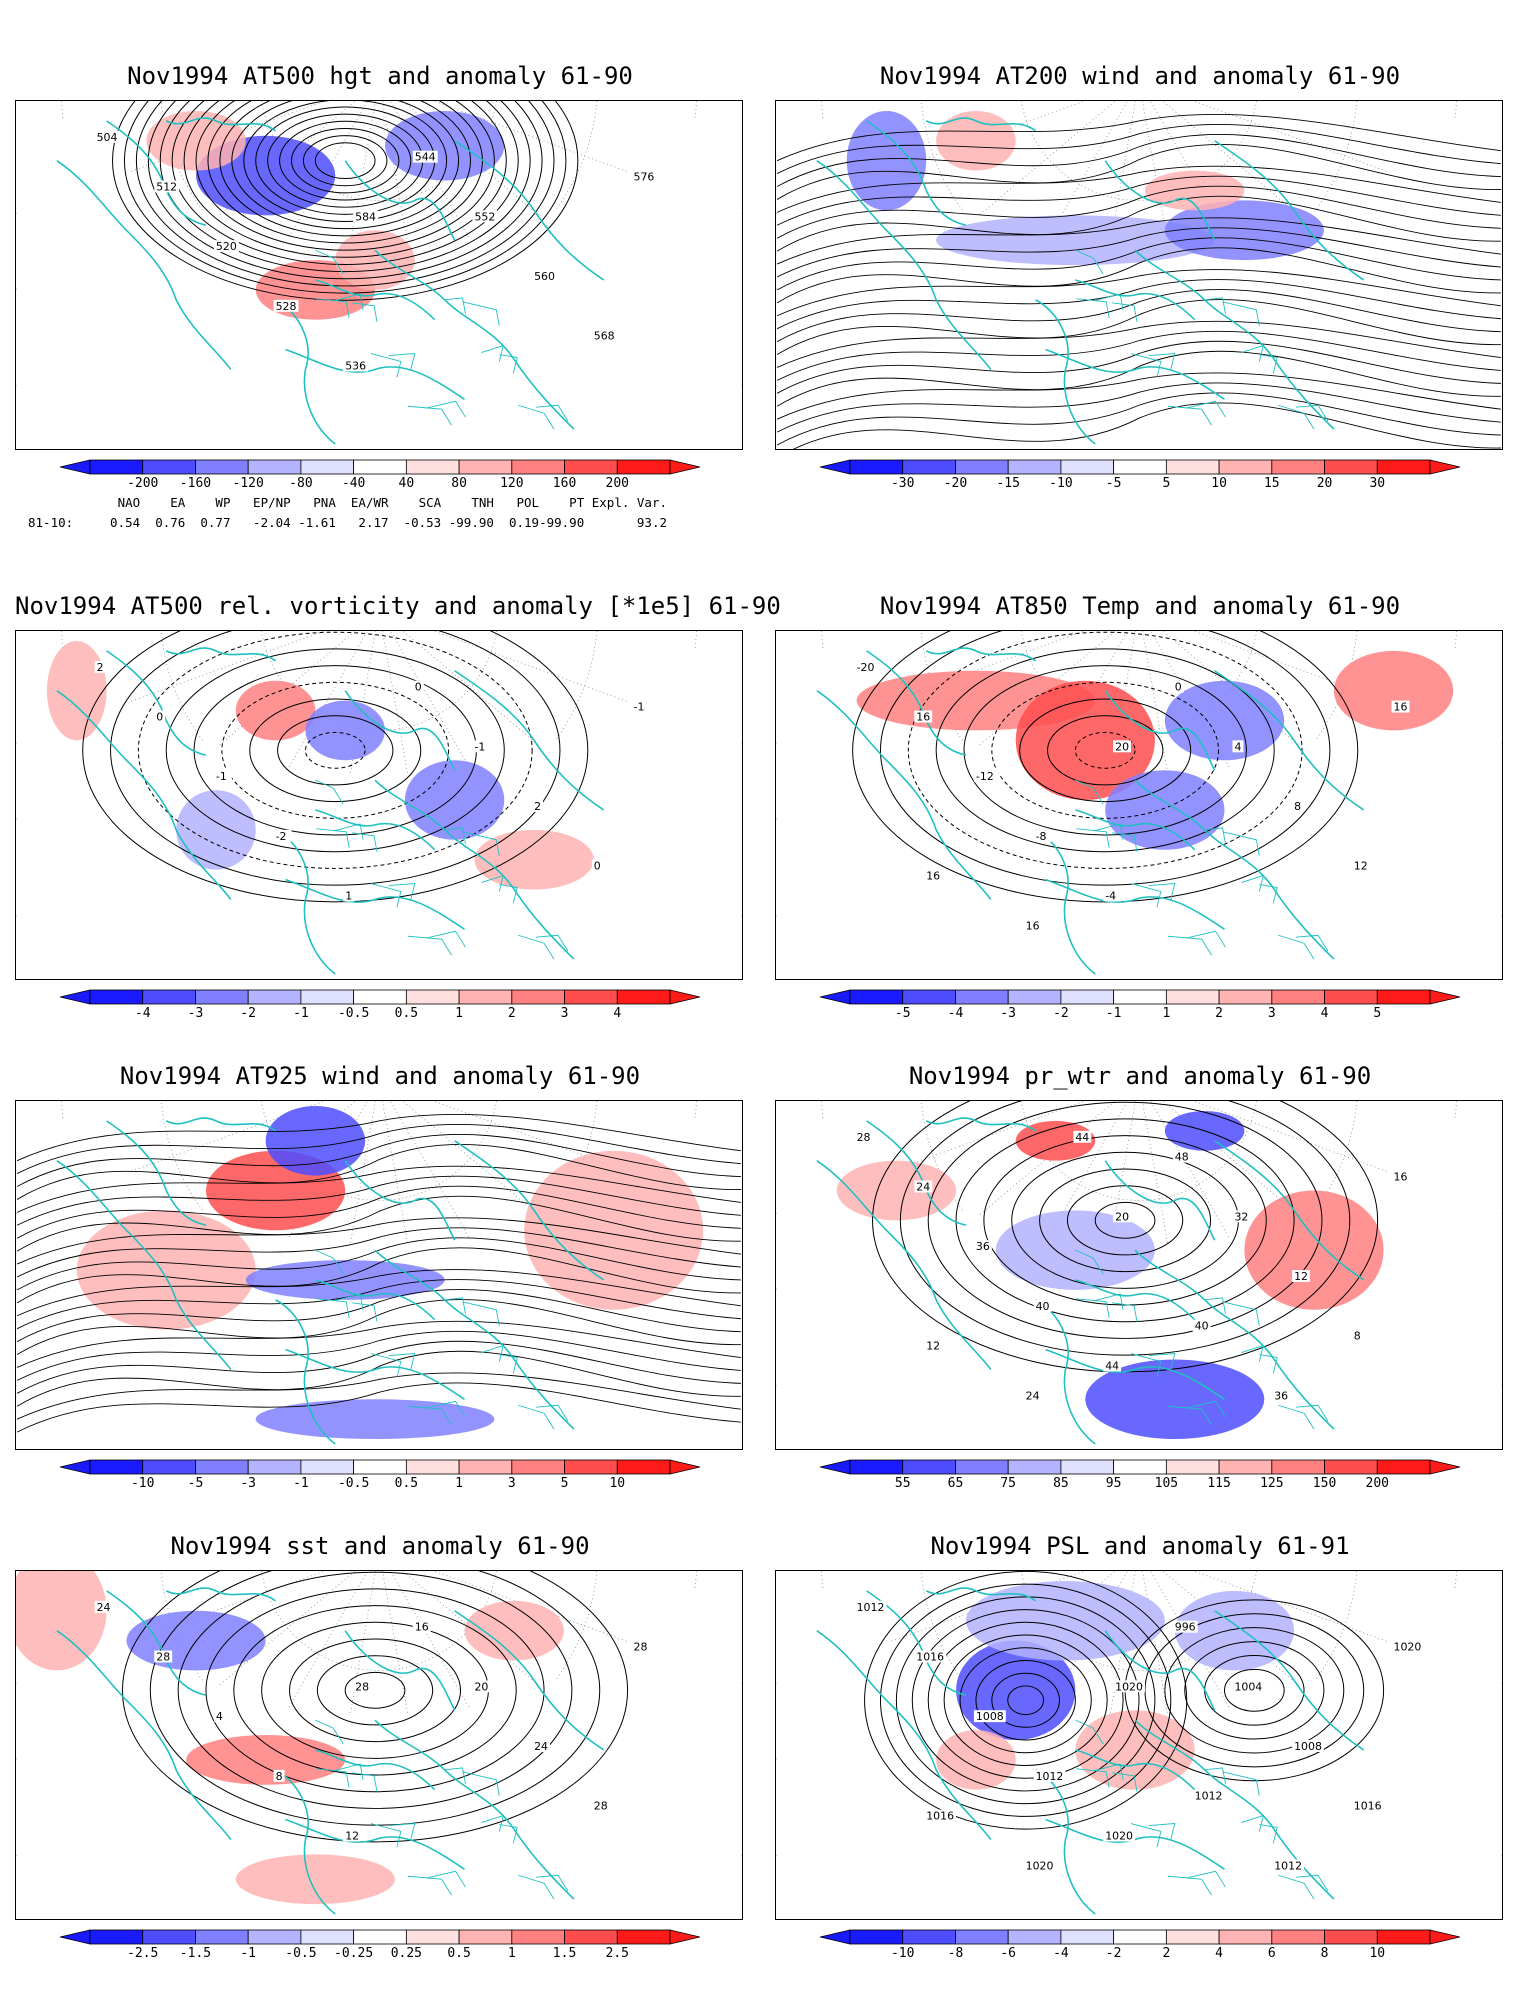 The width and height of the screenshot is (1520, 2000). I want to click on contour-label: -1, so click(479, 746).